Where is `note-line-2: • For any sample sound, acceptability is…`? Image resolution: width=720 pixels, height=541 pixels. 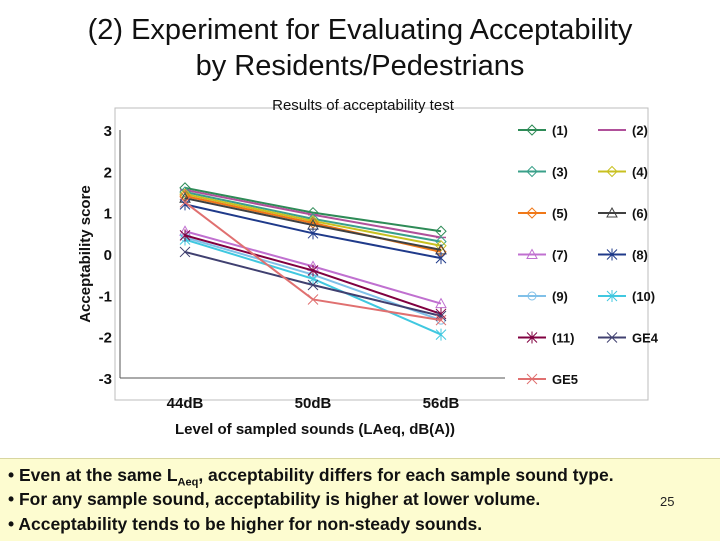 note-line-2: • For any sample sound, acceptability is… is located at coordinates (274, 499).